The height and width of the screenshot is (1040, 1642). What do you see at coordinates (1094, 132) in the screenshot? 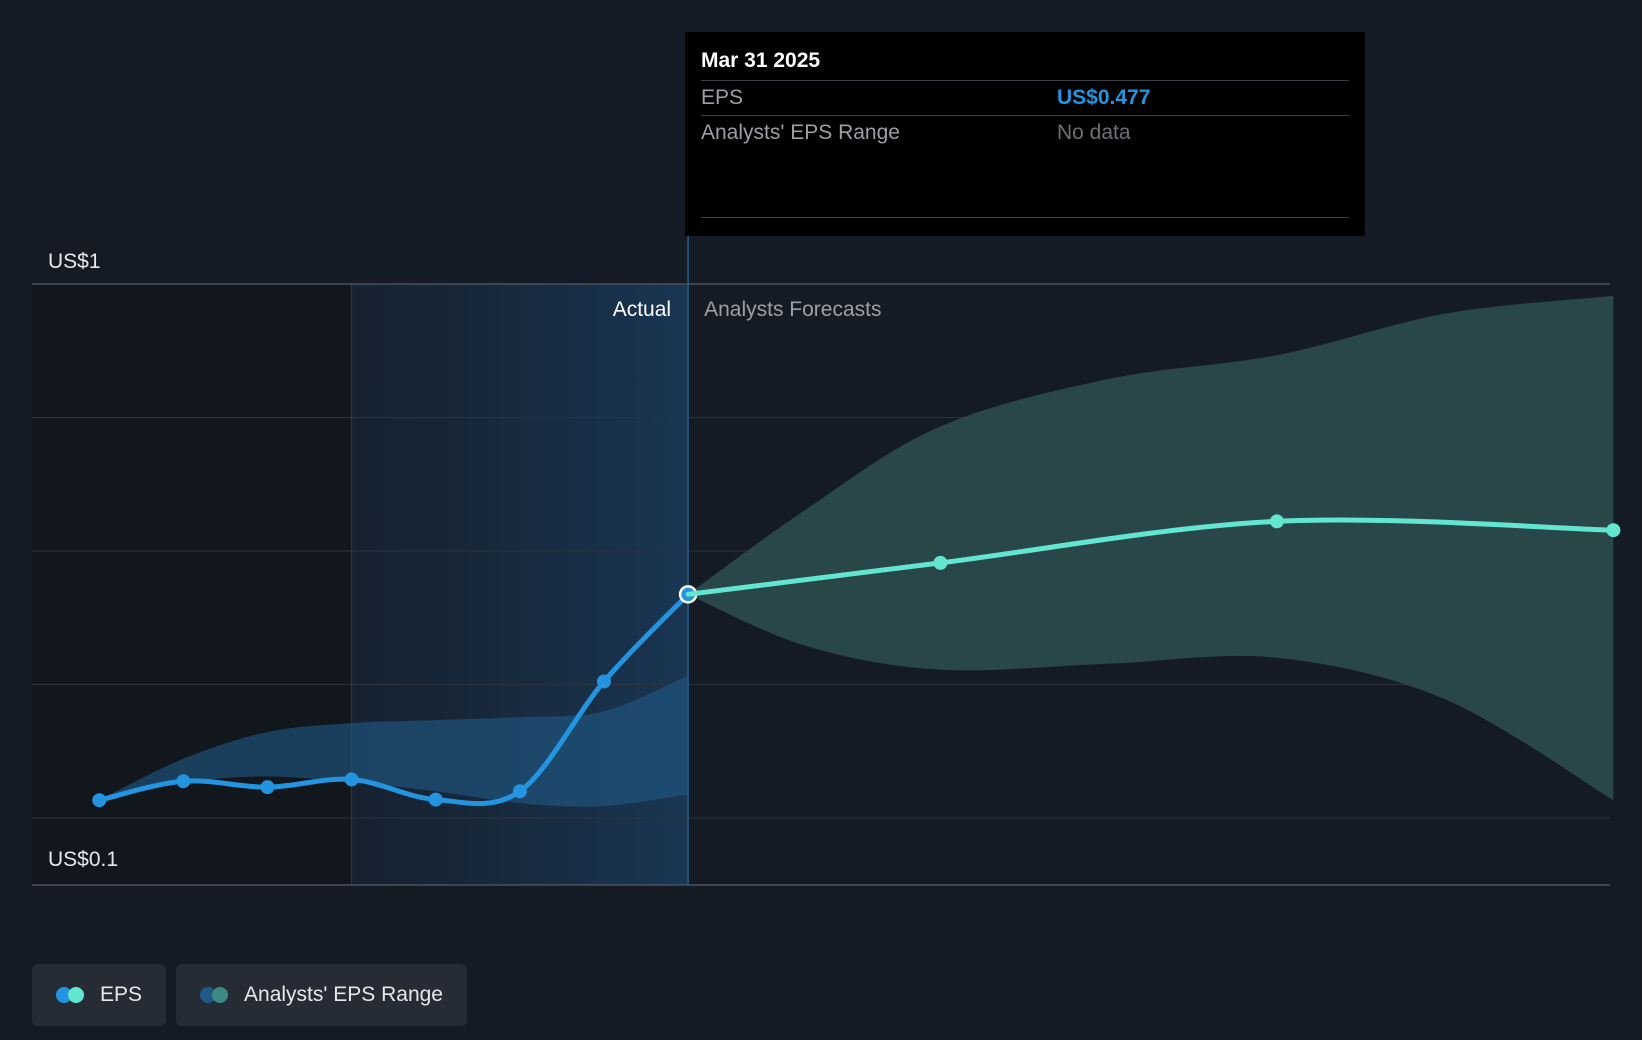
I see `tooltip-range-value: No data` at bounding box center [1094, 132].